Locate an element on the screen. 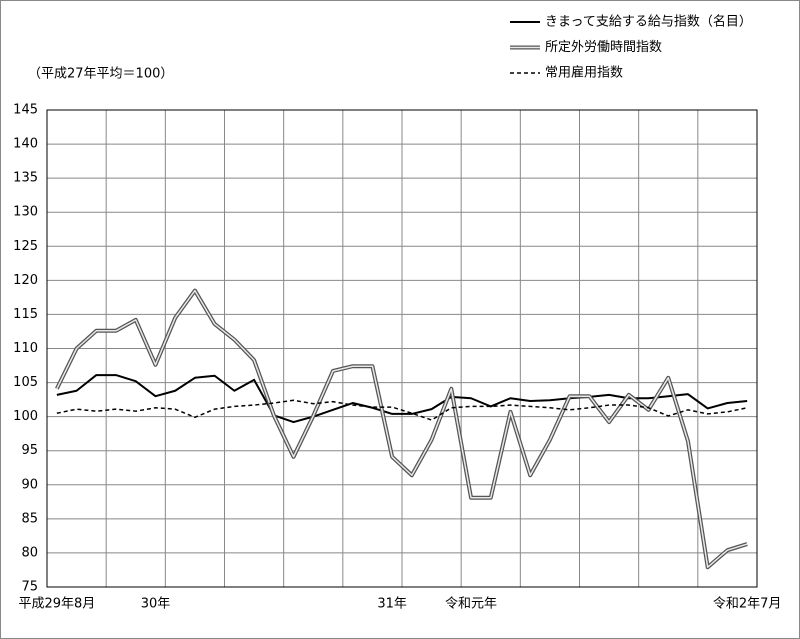 The width and height of the screenshot is (800, 639). y-tick-label: 145 is located at coordinates (25, 110).